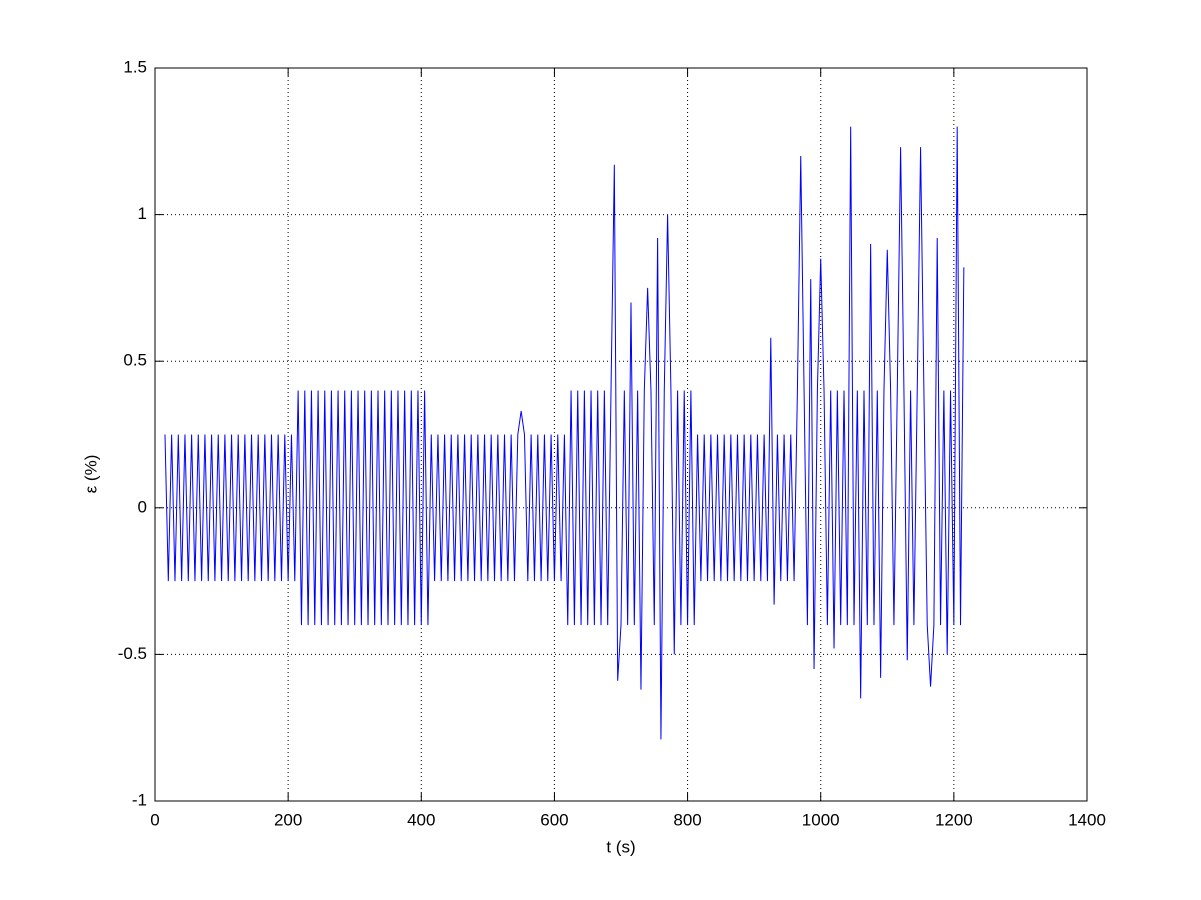 This screenshot has width=1201, height=900. Describe the element at coordinates (554, 819) in the screenshot. I see `x-tick-label: 600` at that location.